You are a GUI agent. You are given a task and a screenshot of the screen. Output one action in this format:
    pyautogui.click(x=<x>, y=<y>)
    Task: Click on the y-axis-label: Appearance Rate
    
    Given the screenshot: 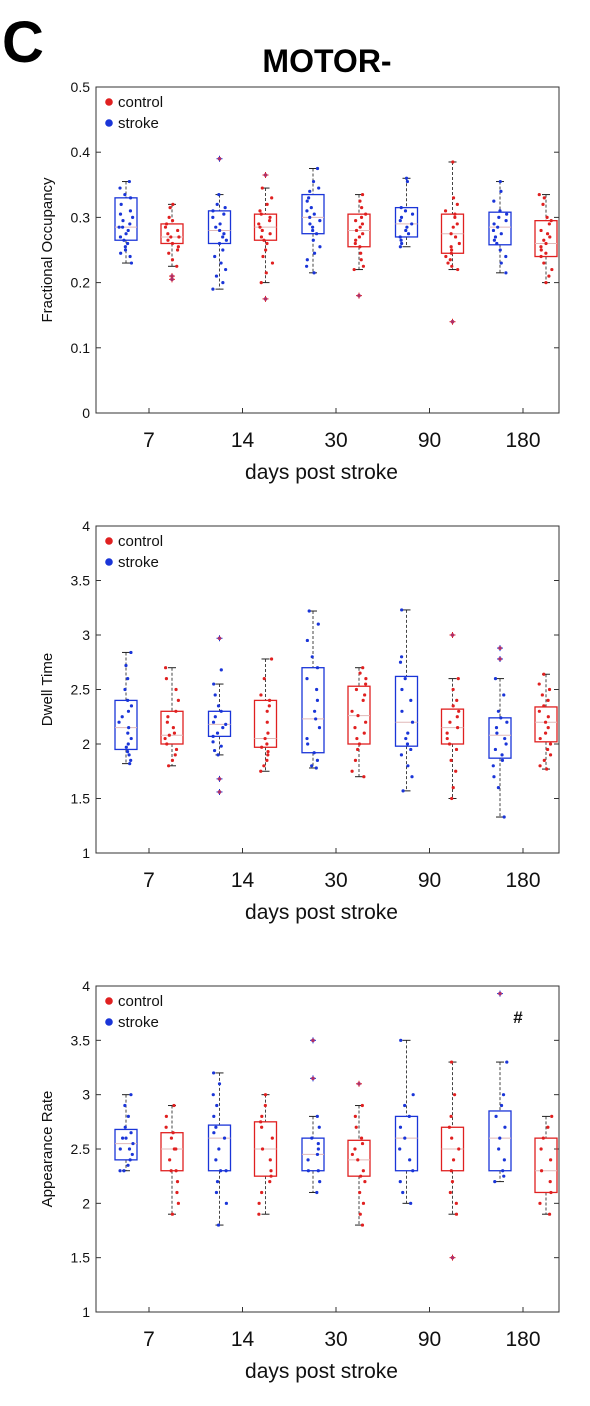 What is the action you would take?
    pyautogui.click(x=47, y=1149)
    